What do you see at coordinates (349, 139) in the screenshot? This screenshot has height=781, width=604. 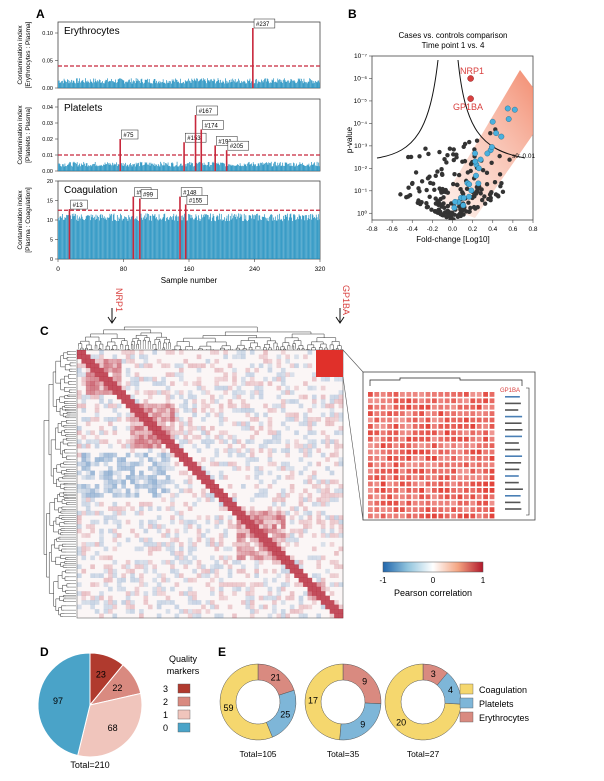 I see `volcano-ylabel: p-value` at bounding box center [349, 139].